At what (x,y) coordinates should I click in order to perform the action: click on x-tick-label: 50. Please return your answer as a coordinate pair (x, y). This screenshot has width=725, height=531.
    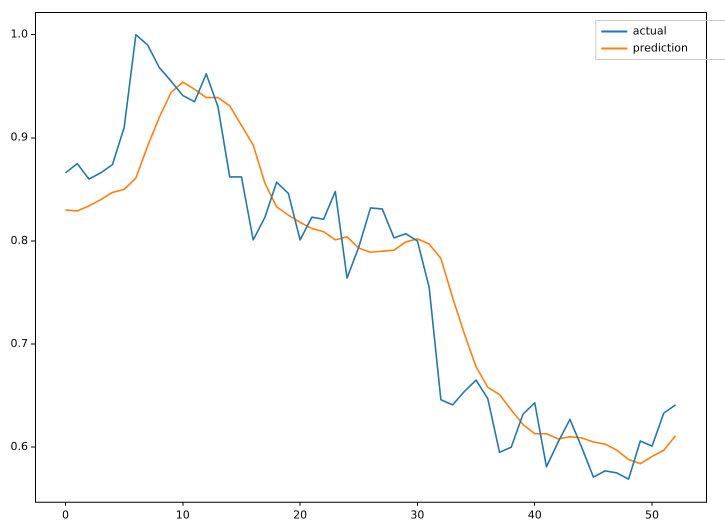
    Looking at the image, I should click on (652, 515).